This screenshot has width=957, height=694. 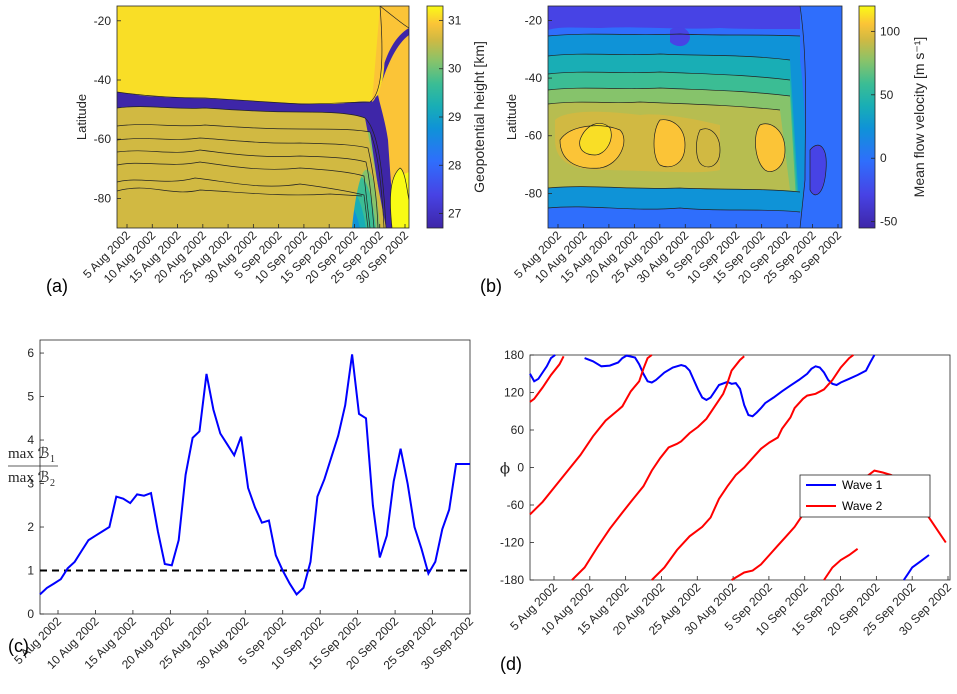 I want to click on panel-a, so click(x=263, y=117).